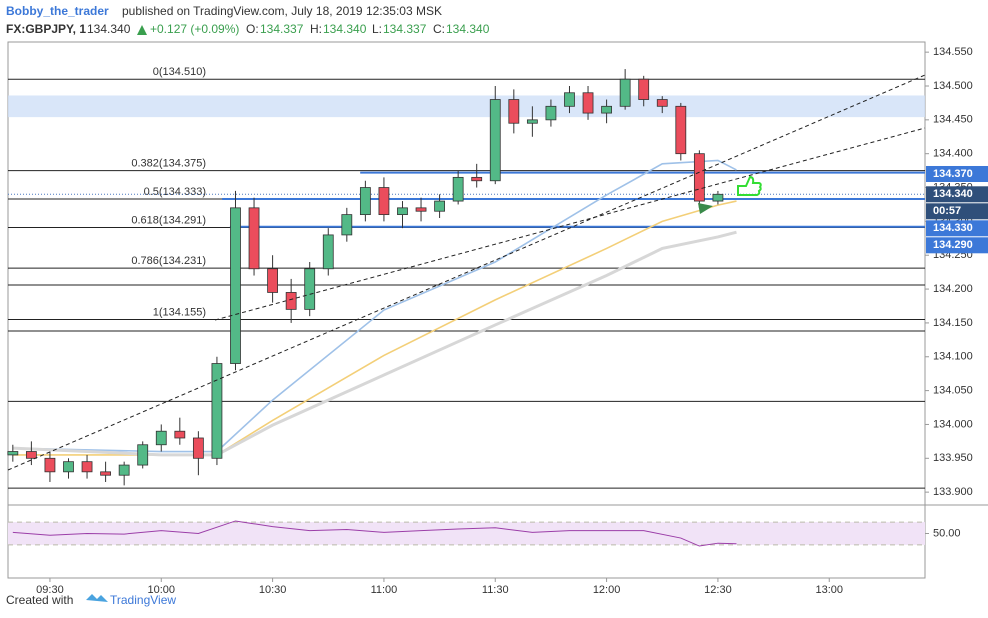 The width and height of the screenshot is (988, 618). What do you see at coordinates (829, 590) in the screenshot?
I see `x-tick-label: 13:00` at bounding box center [829, 590].